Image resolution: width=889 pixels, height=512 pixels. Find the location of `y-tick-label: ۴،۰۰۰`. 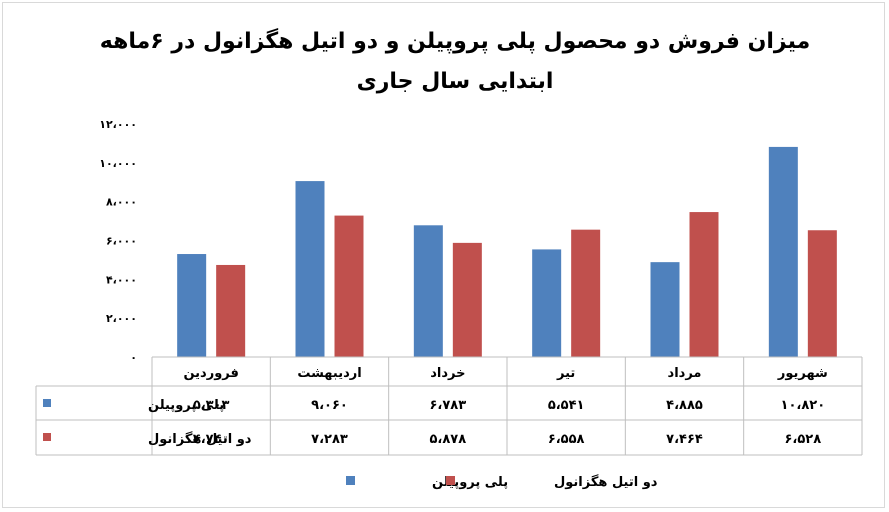

y-tick-label: ۴،۰۰۰ is located at coordinates (121, 279).